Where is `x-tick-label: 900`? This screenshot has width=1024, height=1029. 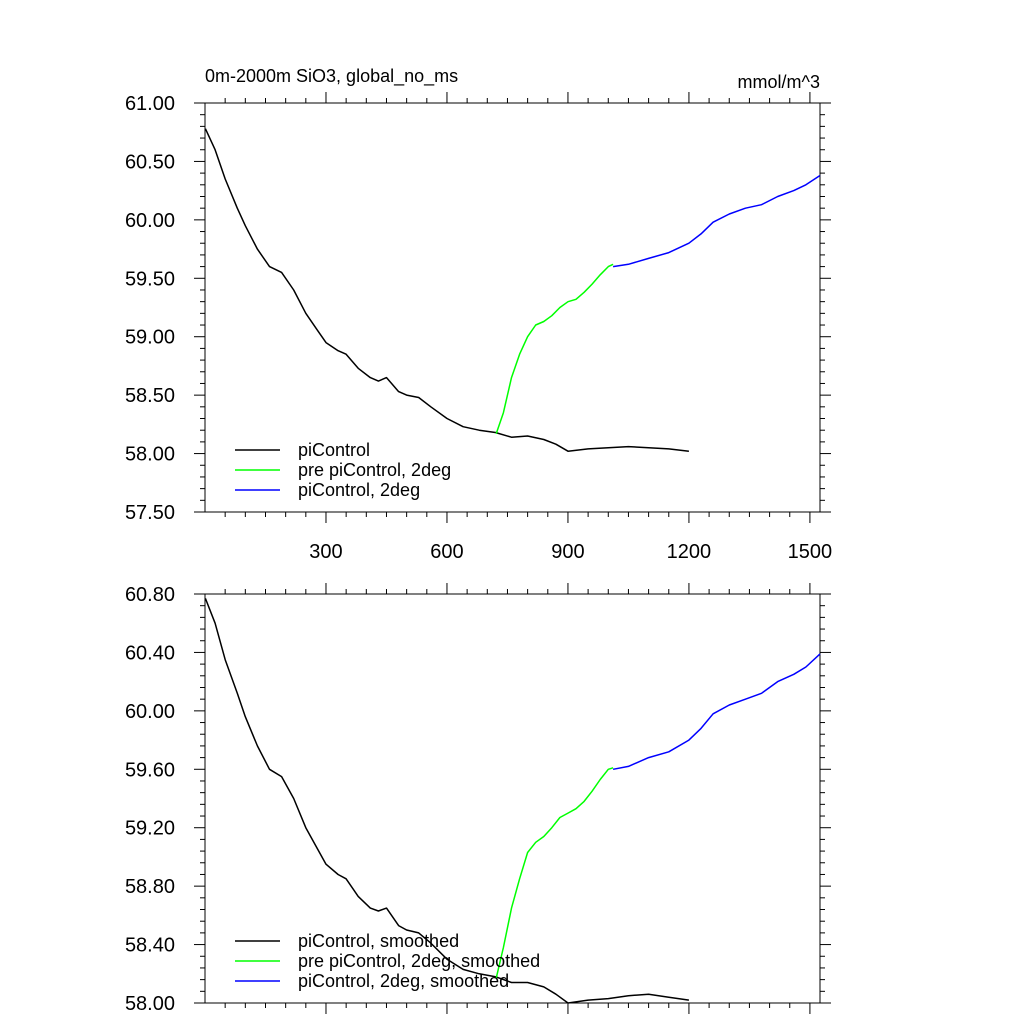 x-tick-label: 900 is located at coordinates (567, 552).